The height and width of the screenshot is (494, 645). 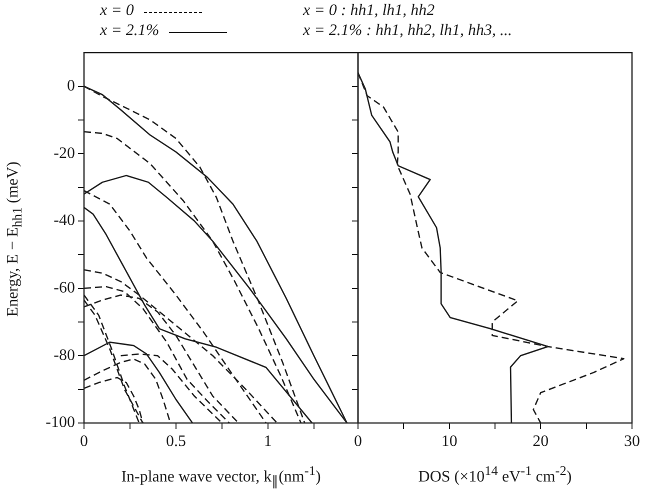 What do you see at coordinates (64, 153) in the screenshot?
I see `y-tick-label: -20` at bounding box center [64, 153].